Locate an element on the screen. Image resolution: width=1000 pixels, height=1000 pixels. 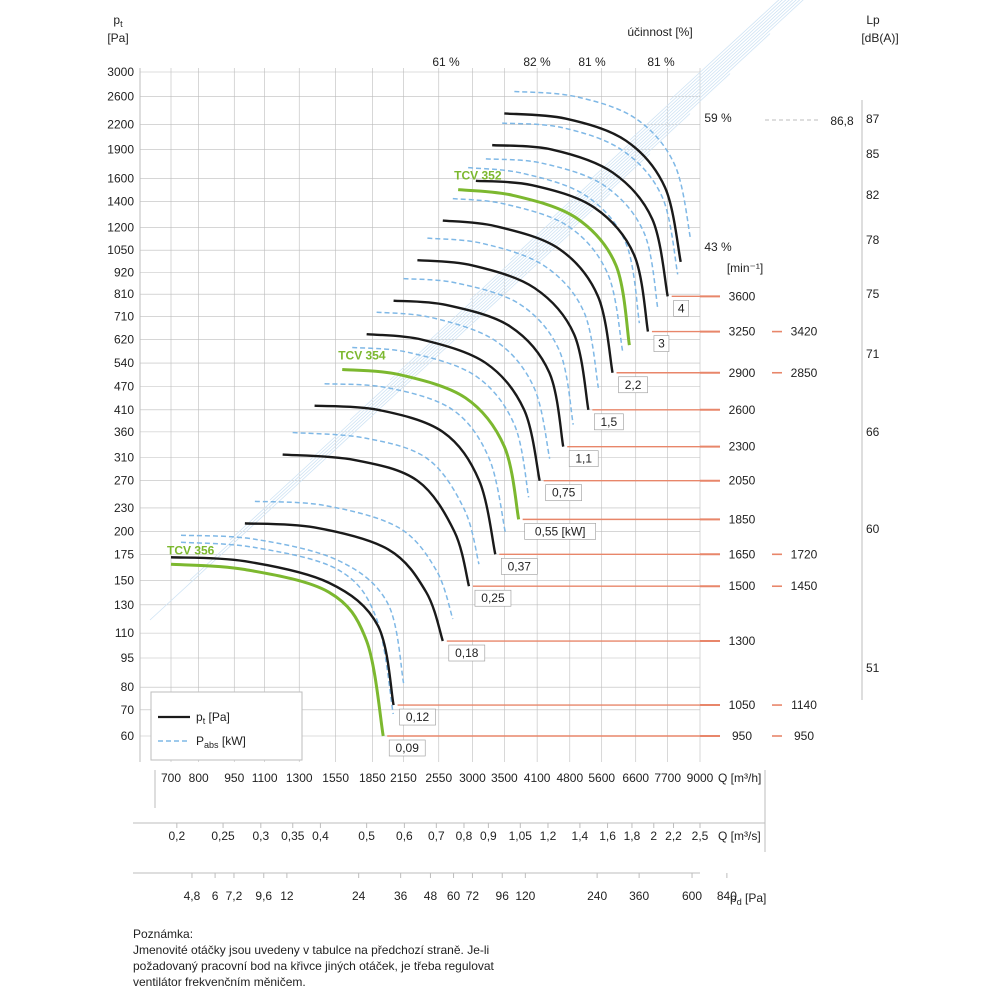
legend-pt-label: pt [Pa] is located at coordinates (213, 718).